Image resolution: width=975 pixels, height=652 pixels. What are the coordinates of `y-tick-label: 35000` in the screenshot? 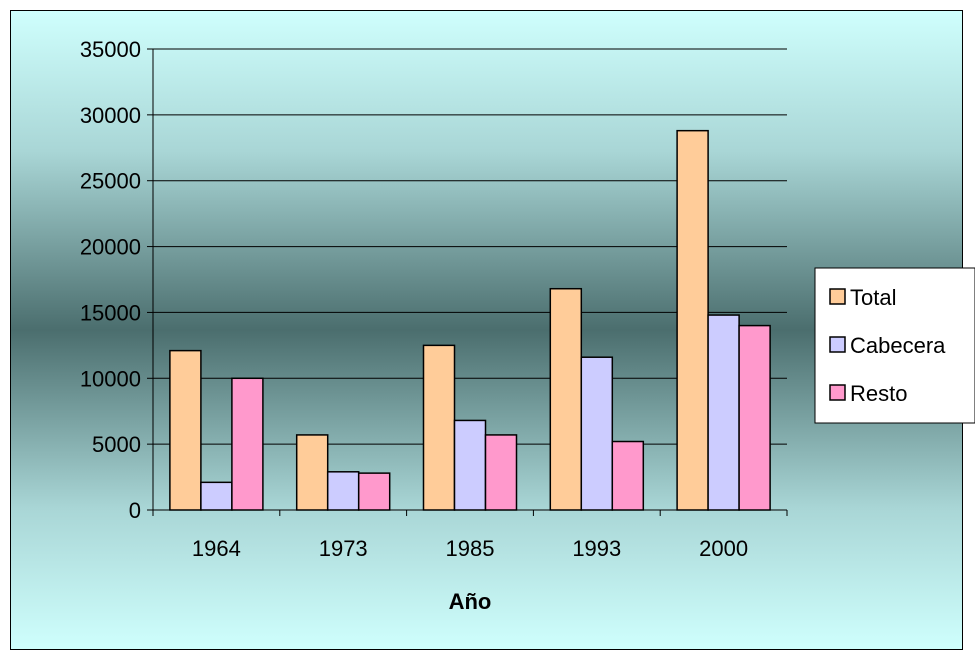 It's located at (110, 49).